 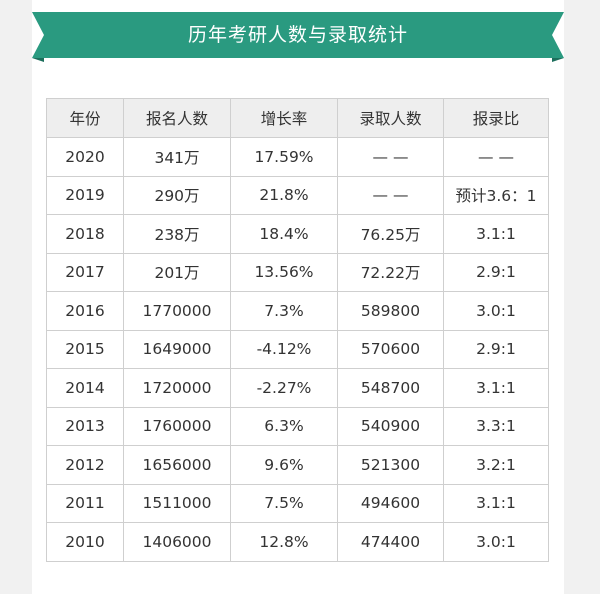 I want to click on cell-applicants: 290万, so click(x=177, y=195).